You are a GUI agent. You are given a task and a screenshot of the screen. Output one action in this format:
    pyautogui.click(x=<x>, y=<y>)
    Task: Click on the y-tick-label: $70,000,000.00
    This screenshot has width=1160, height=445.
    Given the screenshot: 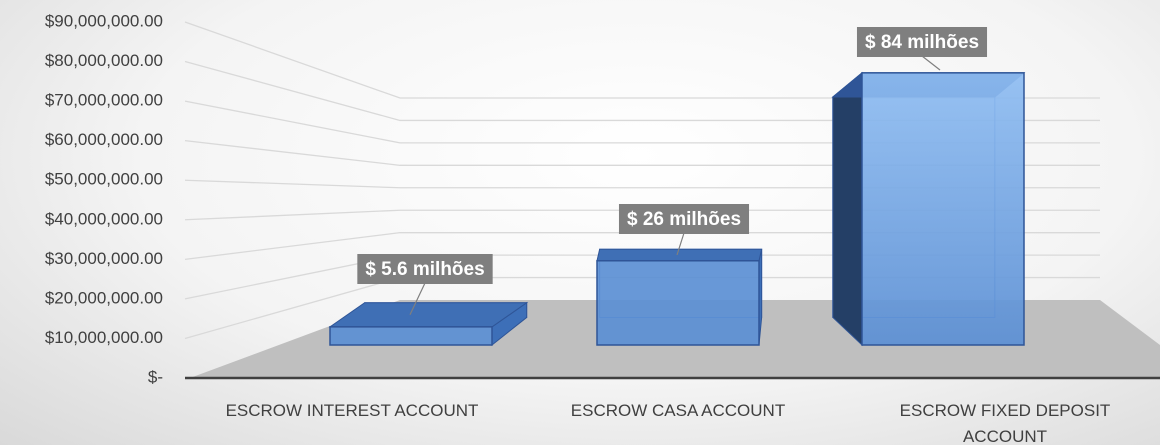 What is the action you would take?
    pyautogui.click(x=104, y=100)
    